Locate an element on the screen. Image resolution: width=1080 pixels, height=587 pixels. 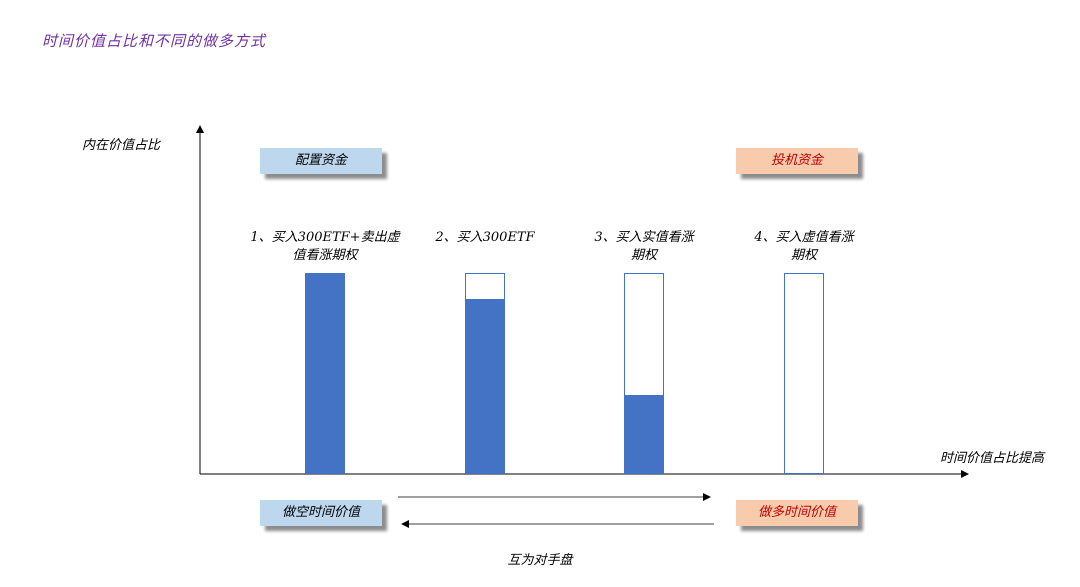
strategy-4-label-text: 4、买入虚值看涨期权 is located at coordinates (804, 246).